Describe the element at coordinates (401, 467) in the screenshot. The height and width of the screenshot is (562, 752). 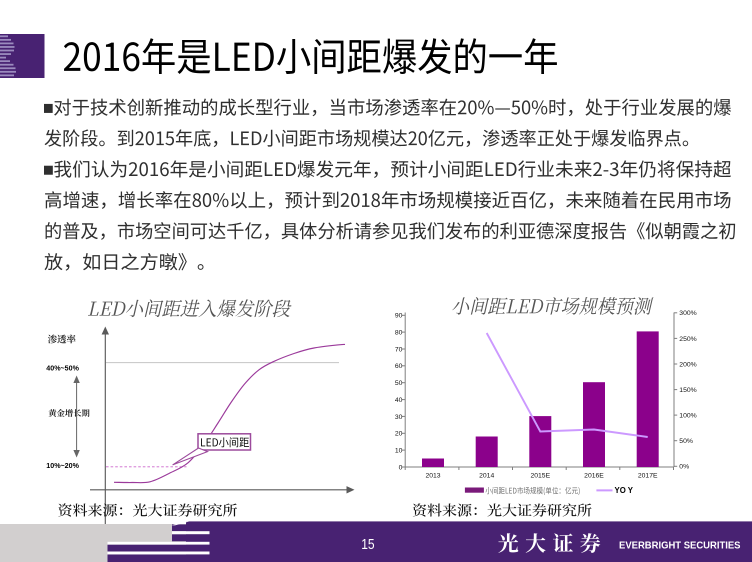
I see `svg-text: 0` at that location.